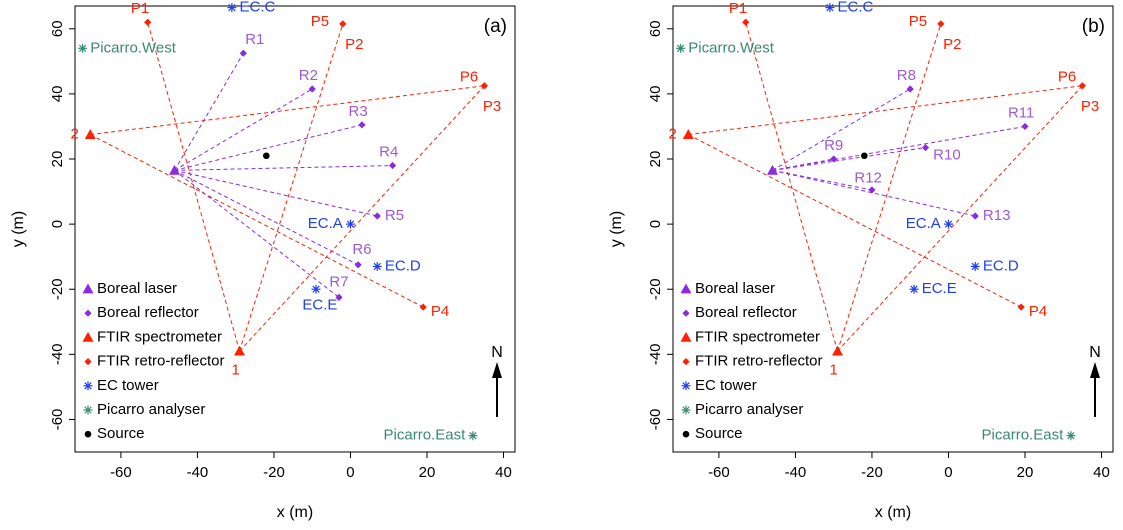 This screenshot has width=1123, height=530. Describe the element at coordinates (1021, 112) in the screenshot. I see `reflector-label: R11` at that location.